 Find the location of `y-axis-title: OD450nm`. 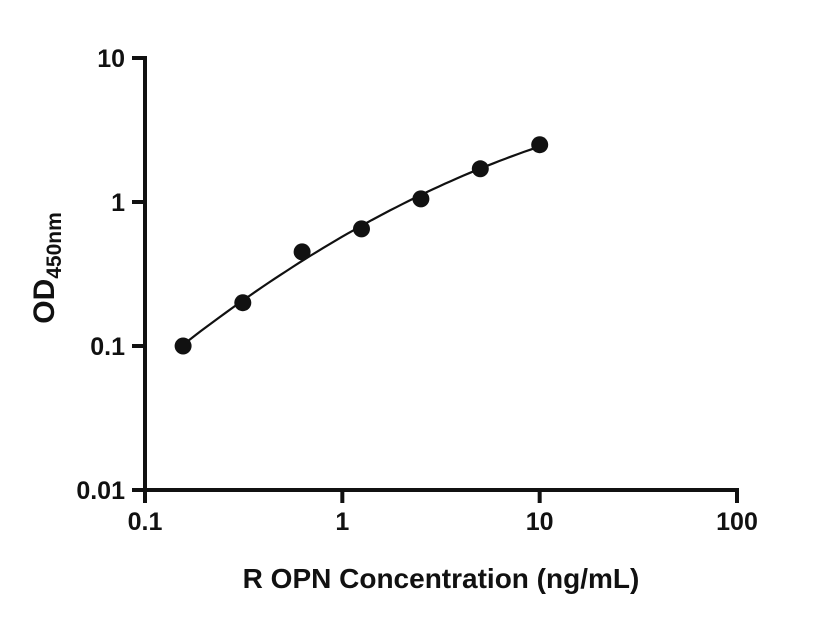

y-axis-title: OD450nm is located at coordinates (47, 268).